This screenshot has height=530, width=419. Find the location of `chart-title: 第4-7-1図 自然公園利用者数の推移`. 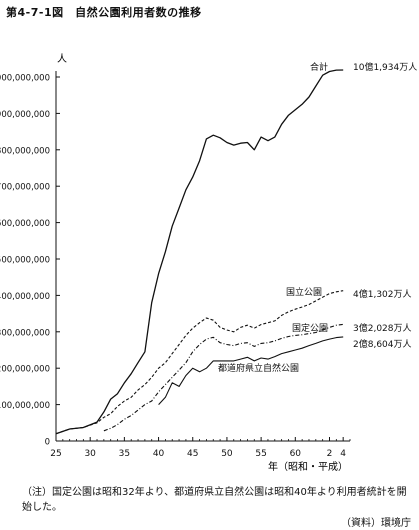

chart-title: 第4-7-1図 自然公園利用者数の推移 is located at coordinates (104, 12).